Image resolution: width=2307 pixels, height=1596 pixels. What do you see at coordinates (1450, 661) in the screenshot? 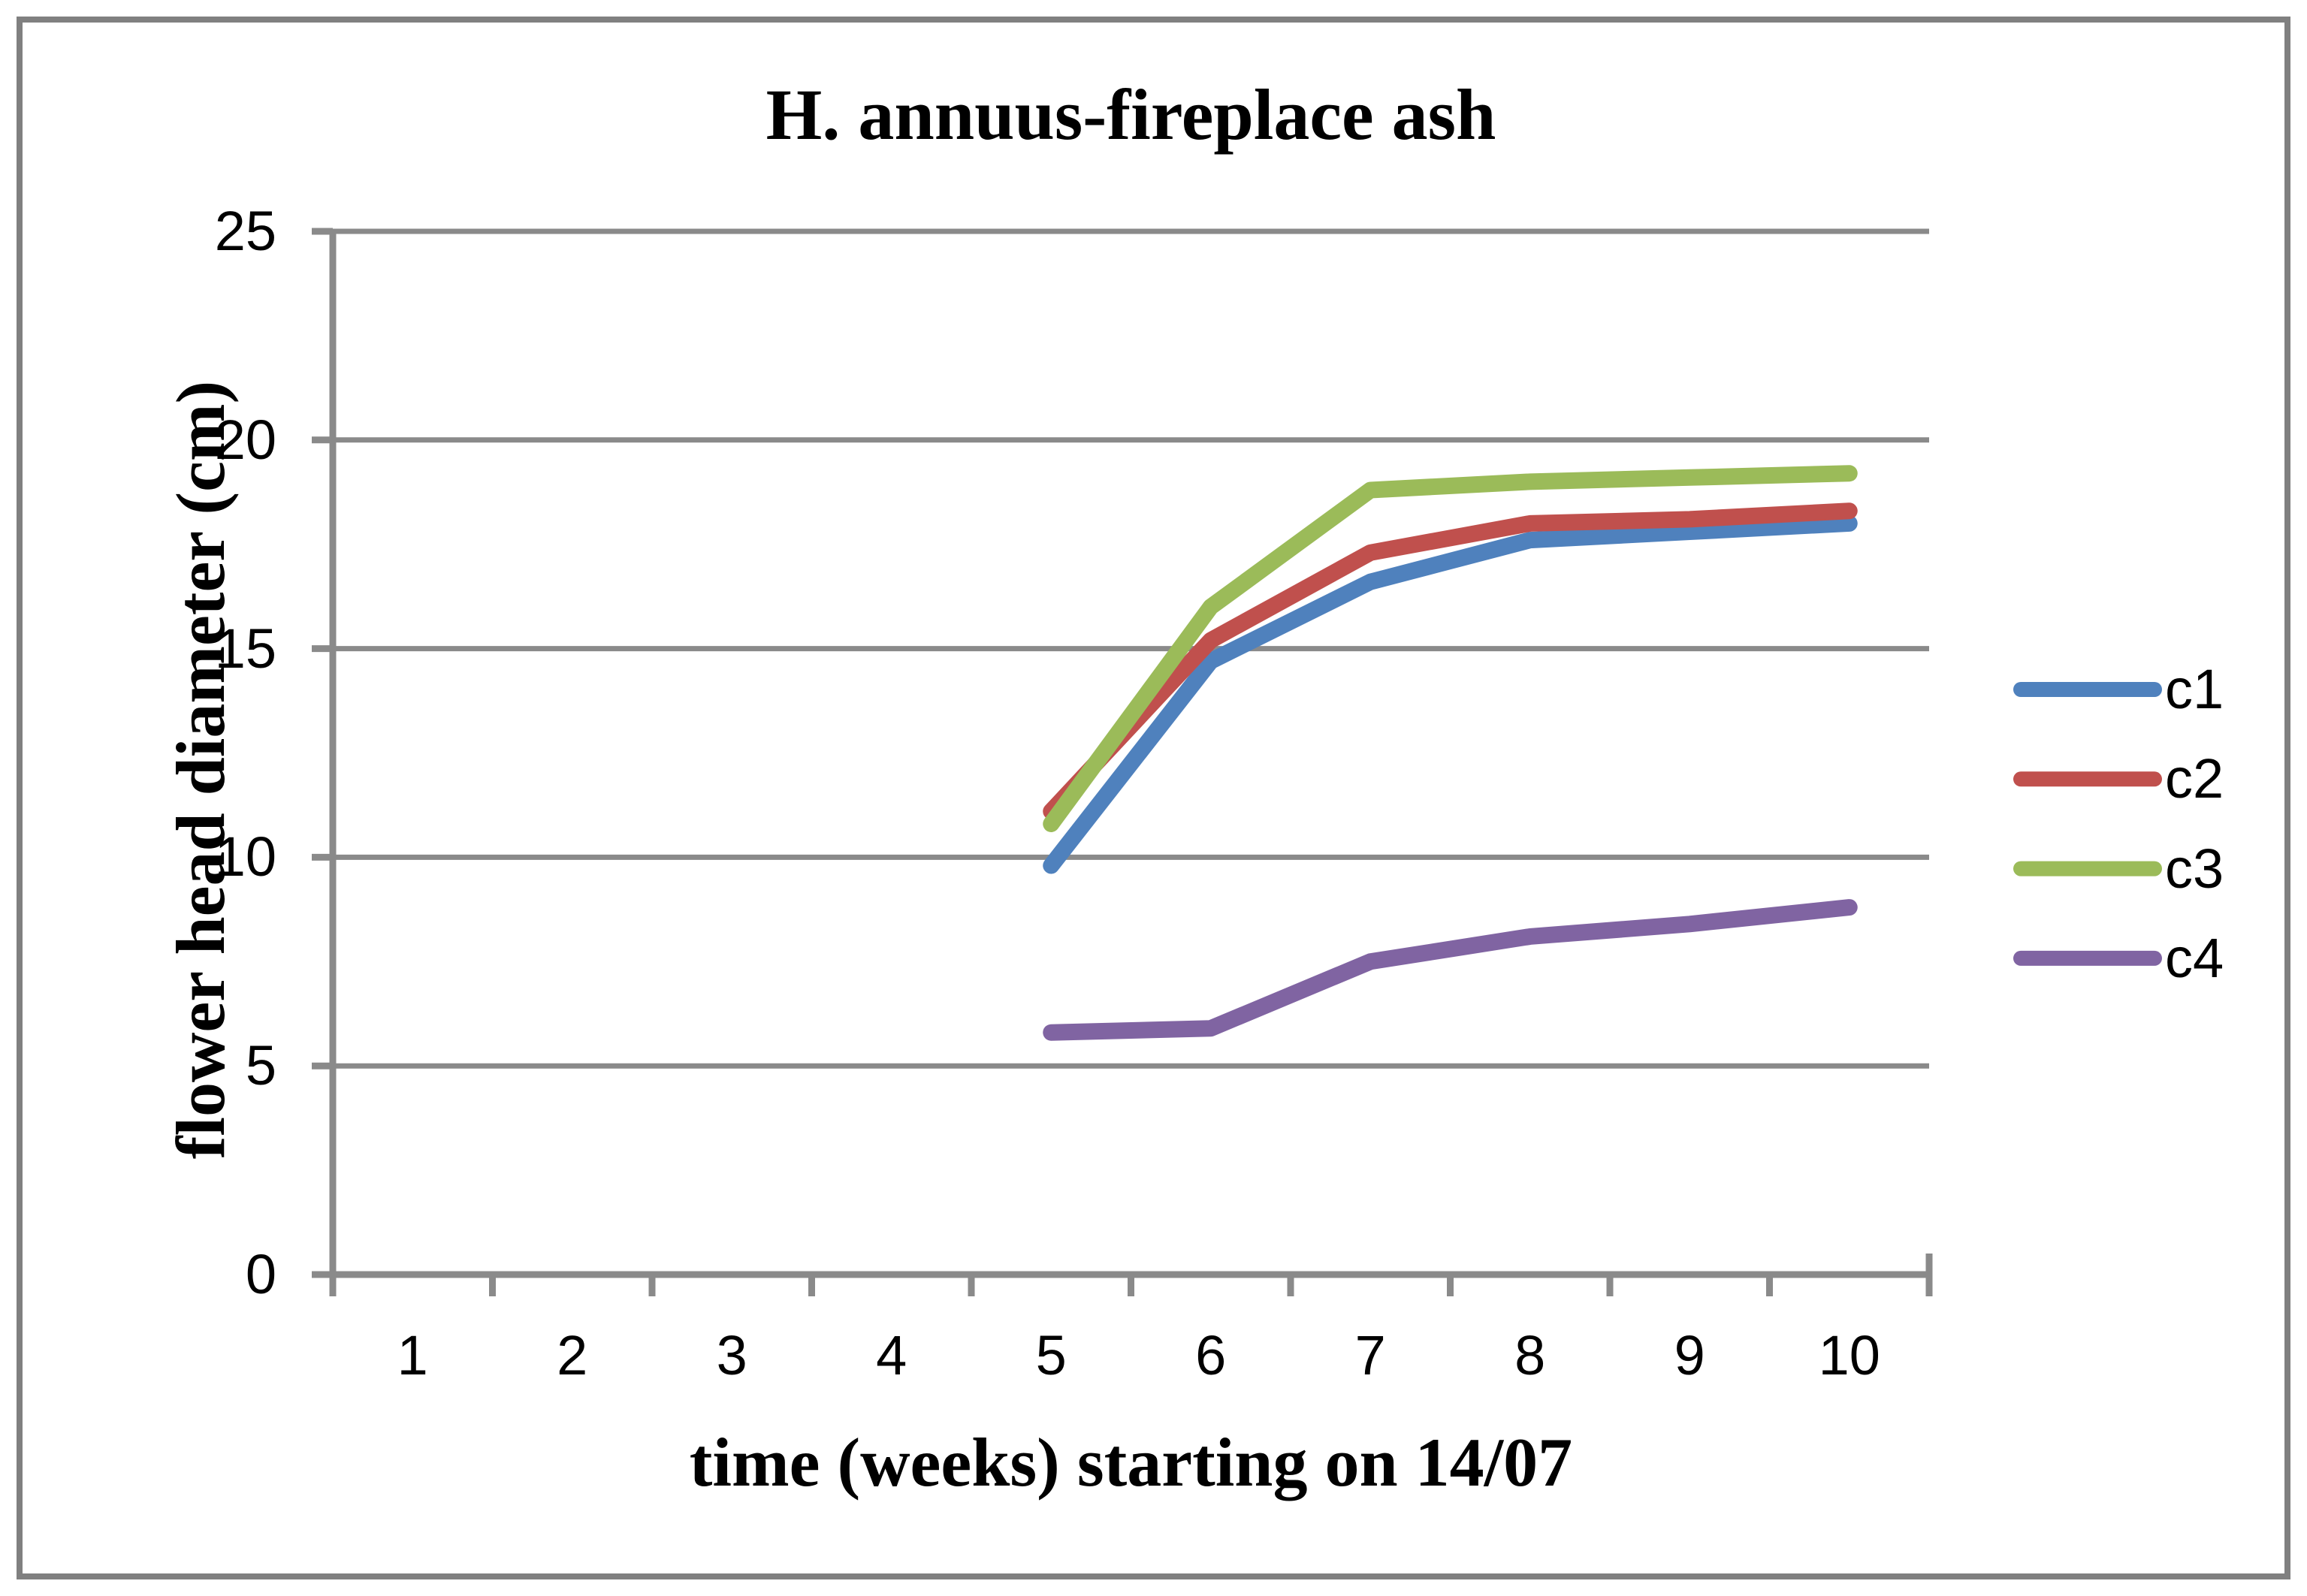
I see `series-line-c2` at bounding box center [1450, 661].